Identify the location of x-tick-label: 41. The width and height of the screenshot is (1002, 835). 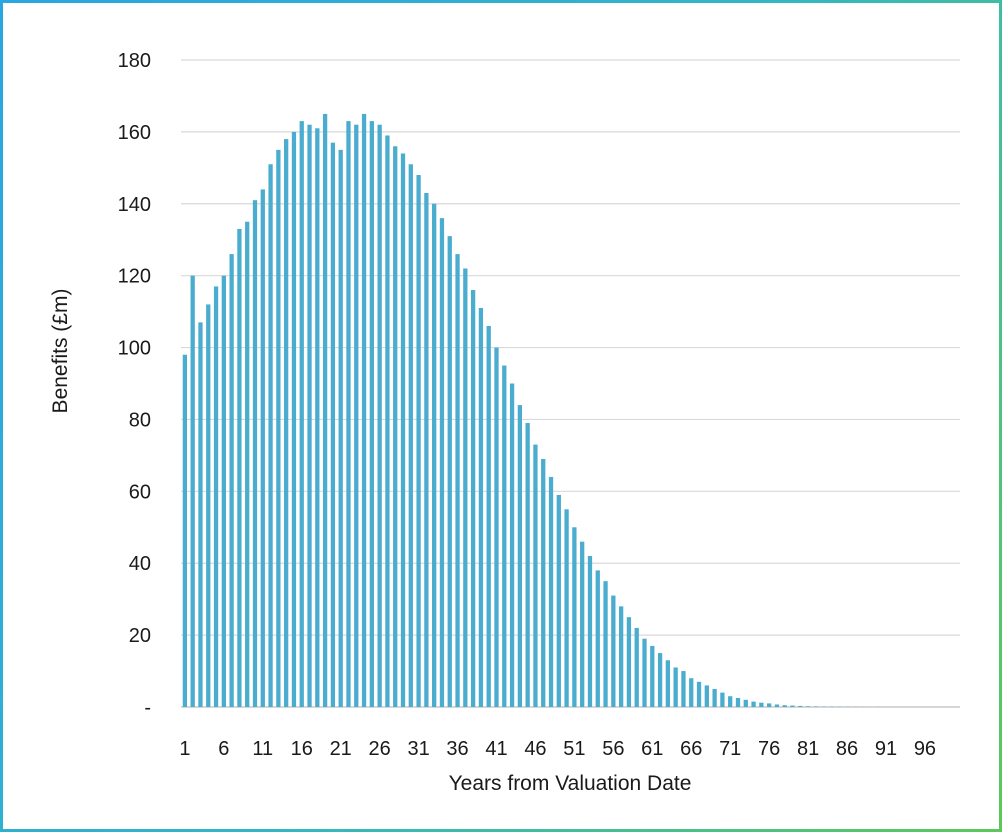
(496, 749).